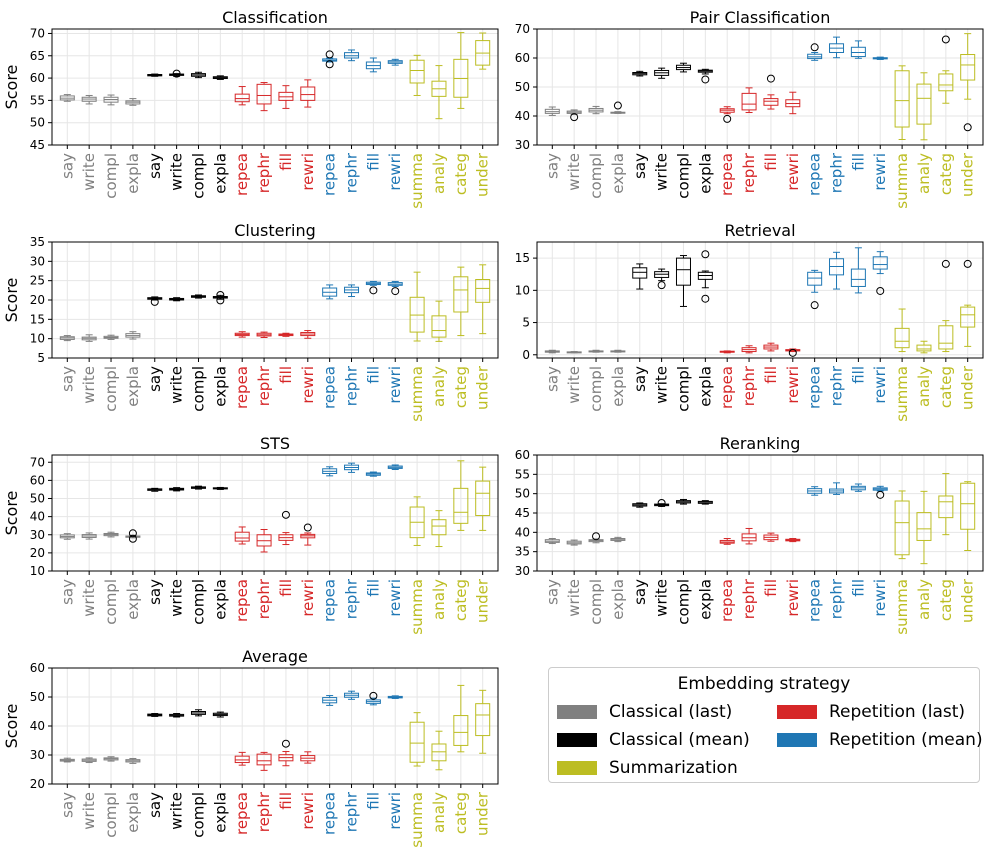  What do you see at coordinates (37, 571) in the screenshot?
I see `y-tick-label: 10` at bounding box center [37, 571].